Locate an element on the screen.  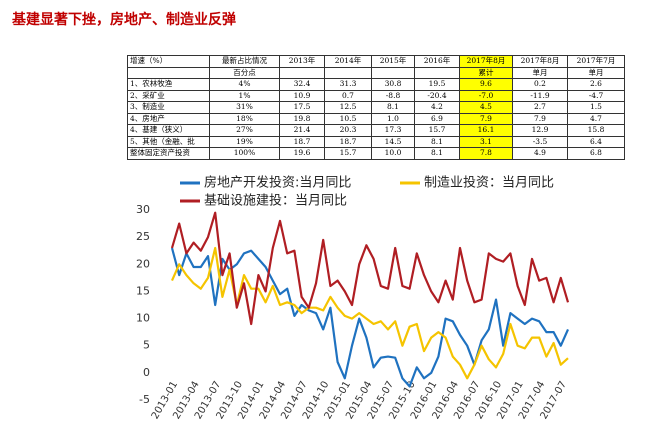
legend-label: 基础设施建投：当月同比 is located at coordinates (275, 201).